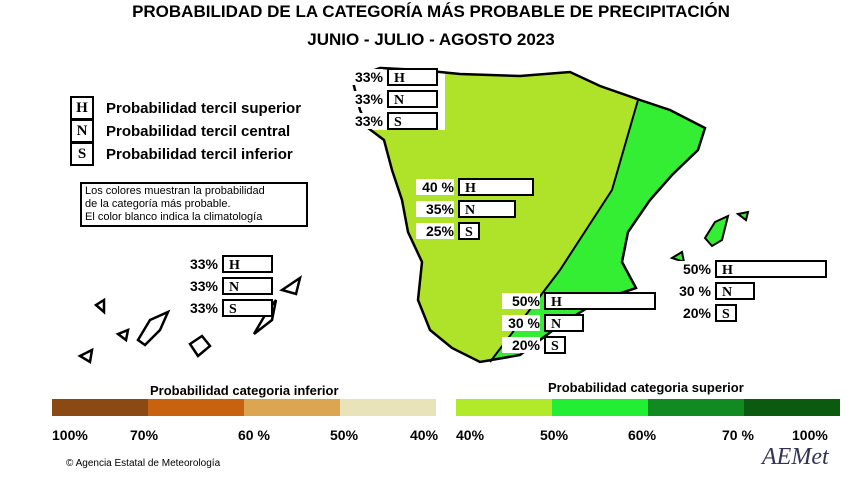 The height and width of the screenshot is (485, 862). Describe the element at coordinates (244, 390) in the screenshot. I see `scale-inferior-label: Probabilidad categoria inferior` at that location.